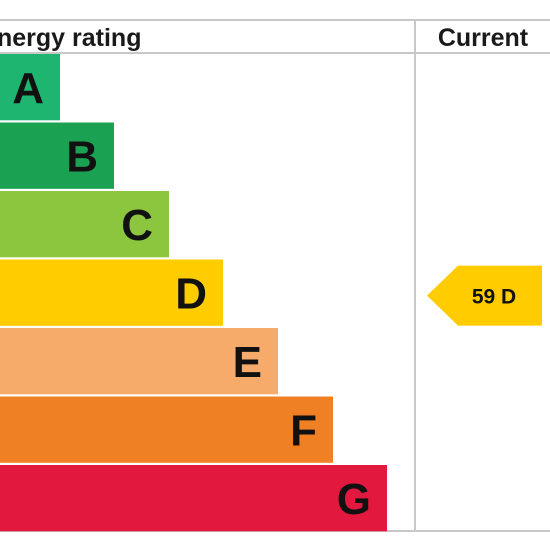 The width and height of the screenshot is (550, 550). What do you see at coordinates (82, 157) in the screenshot?
I see `band-label-b: B` at bounding box center [82, 157].